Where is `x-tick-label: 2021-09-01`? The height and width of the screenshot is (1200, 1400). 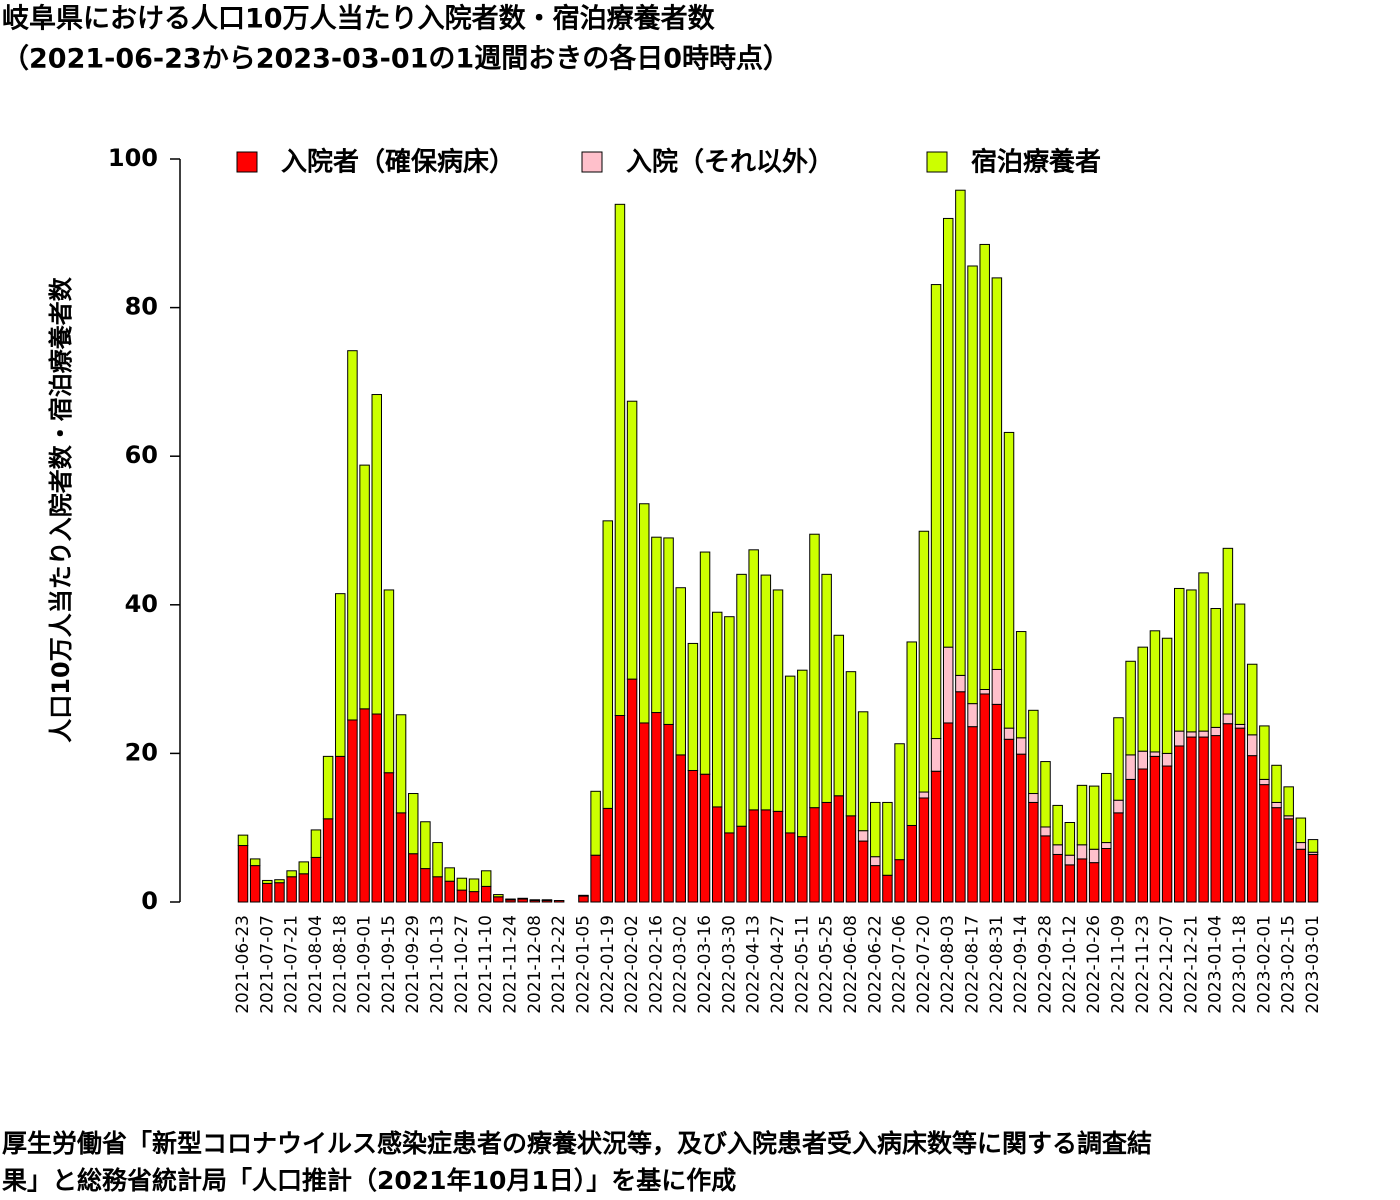
x-tick-label: 2021-09-01 is located at coordinates (365, 964).